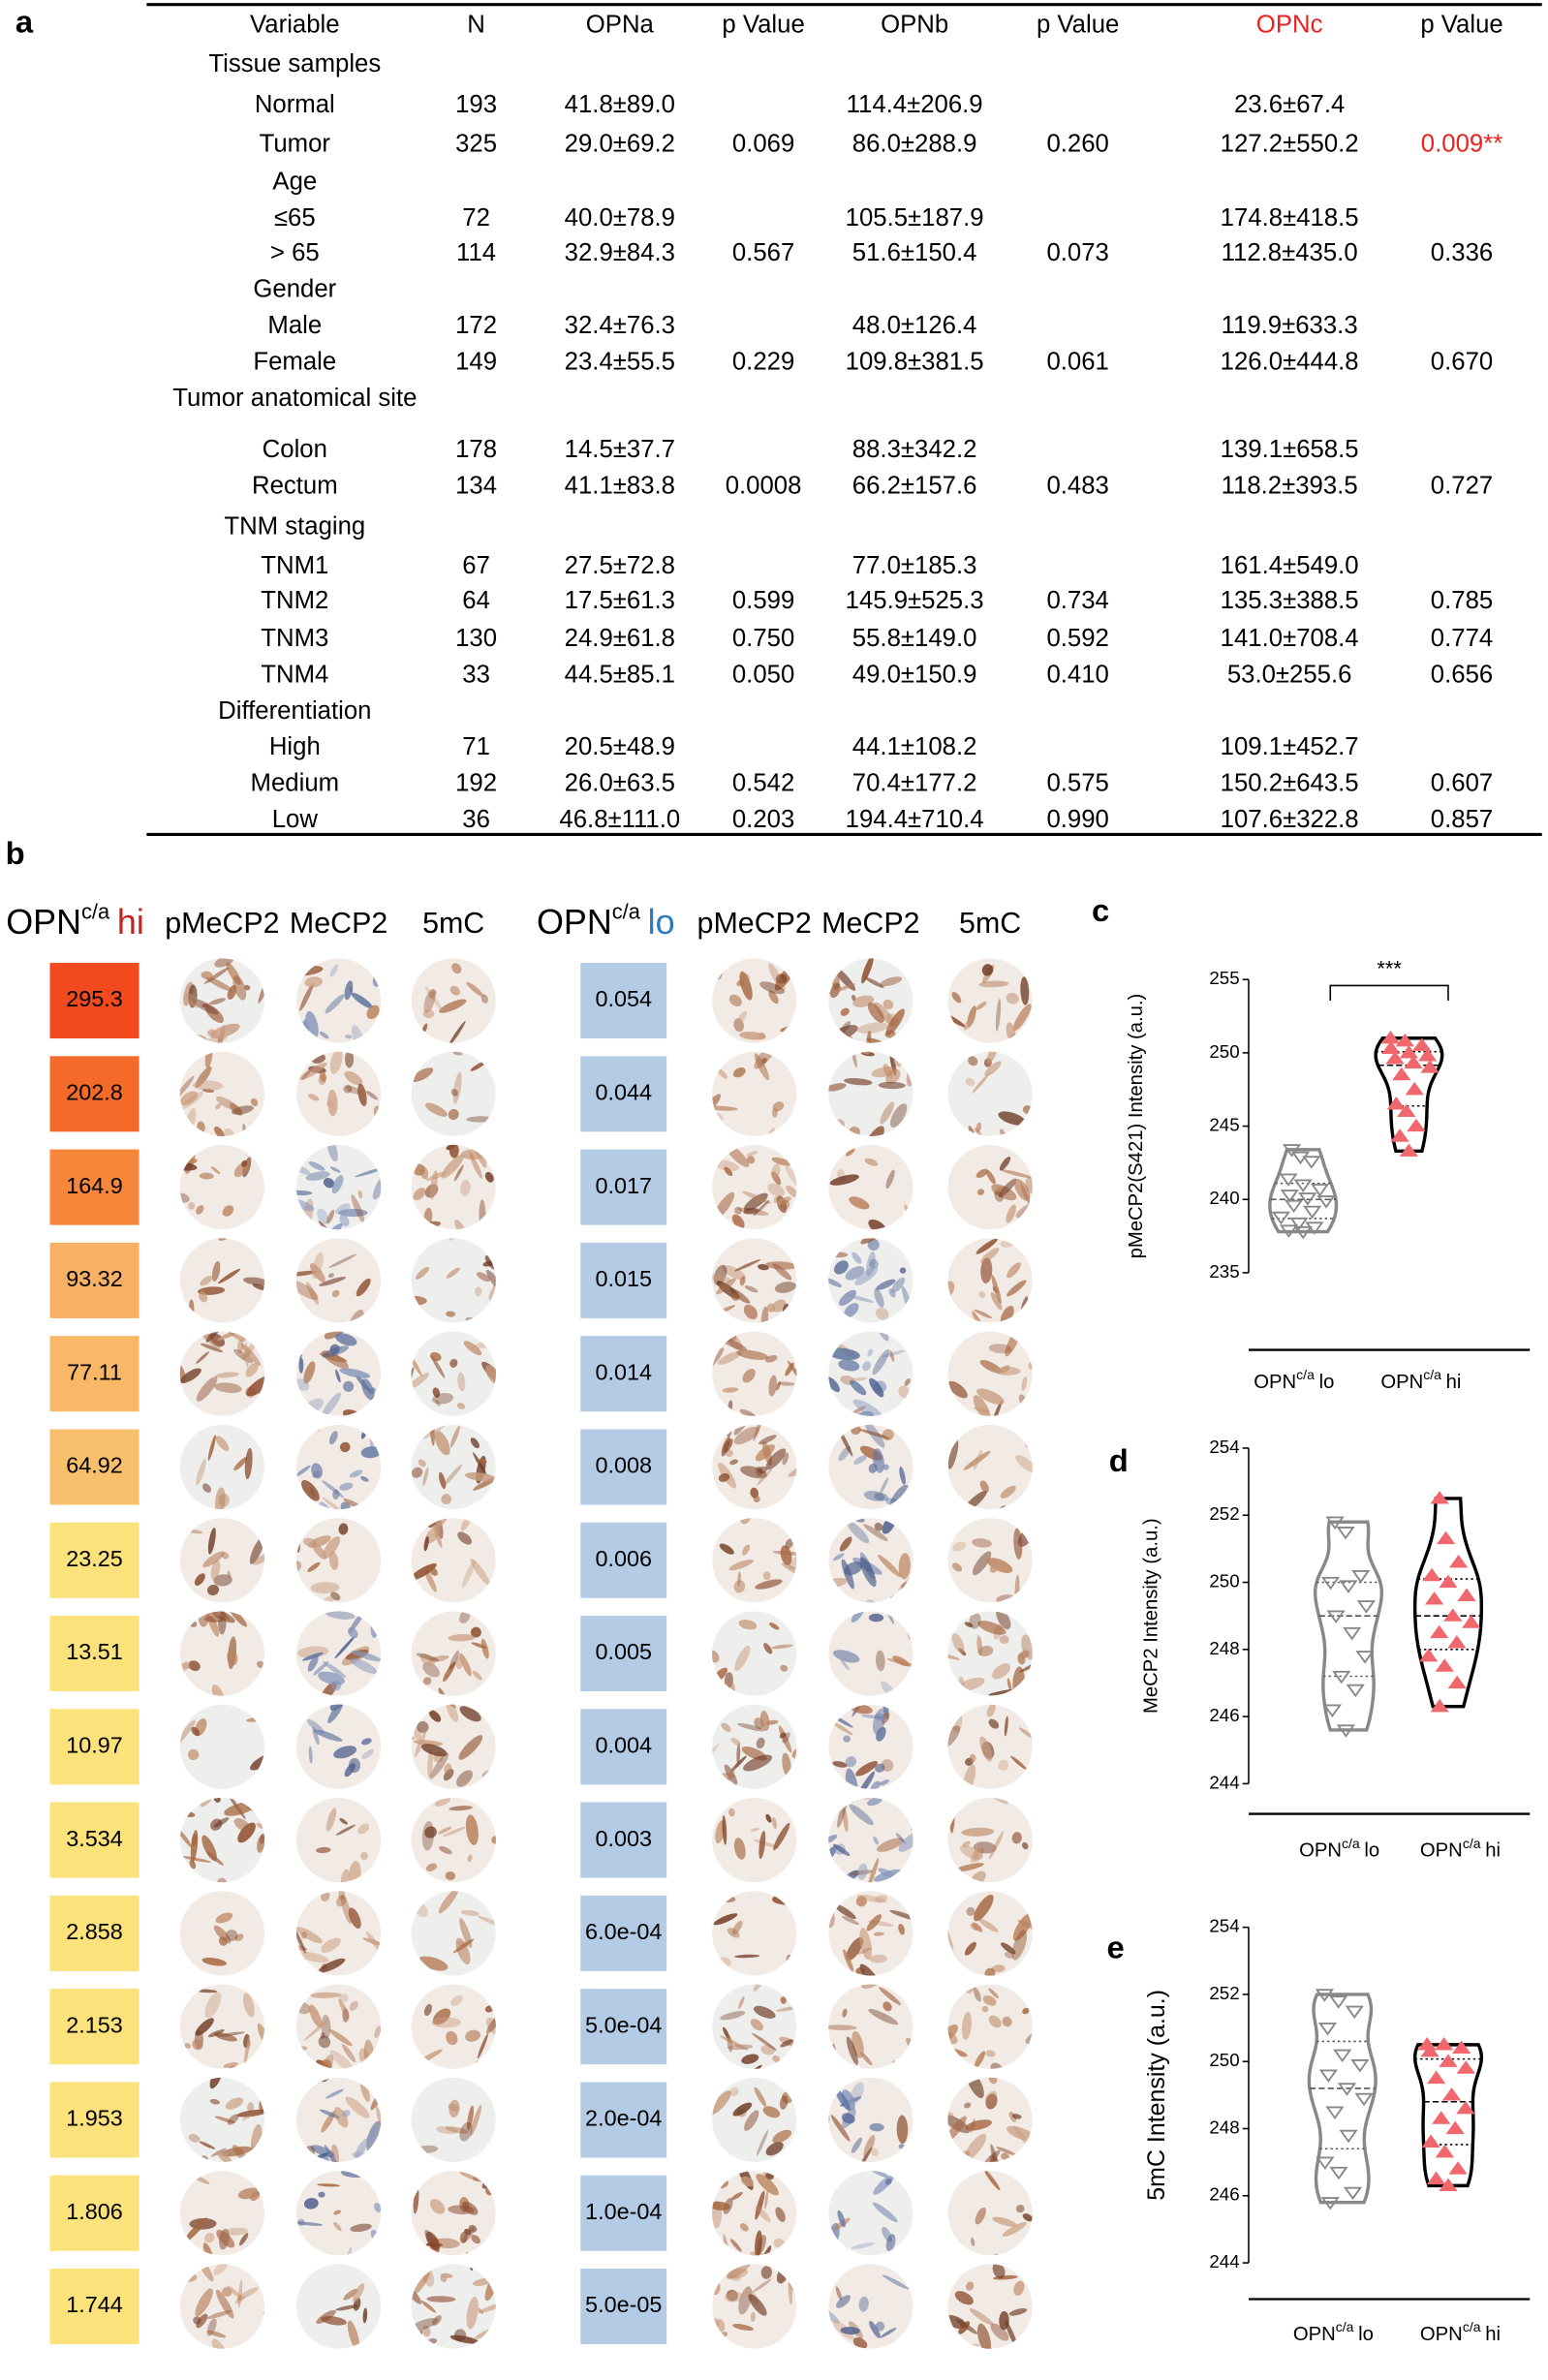 The width and height of the screenshot is (1548, 2380). What do you see at coordinates (1077, 144) in the screenshot?
I see `table-cell: 0.260` at bounding box center [1077, 144].